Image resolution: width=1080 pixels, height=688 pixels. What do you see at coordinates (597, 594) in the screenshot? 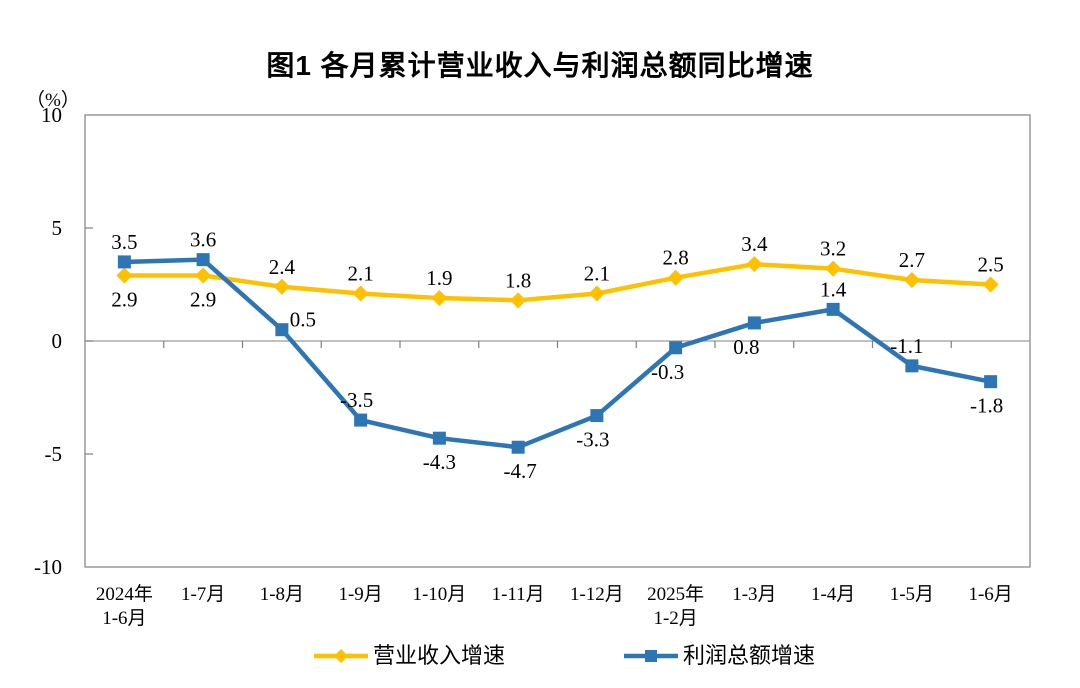
I see `x-tick-label: 1-12月` at bounding box center [597, 594].